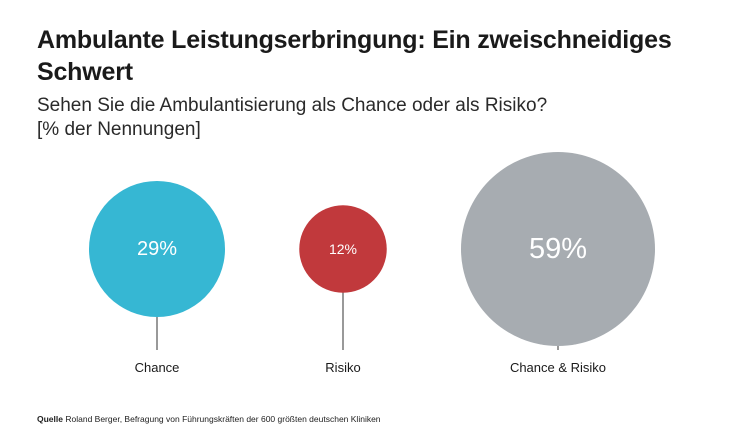  I want to click on category-label-risiko: Risiko, so click(342, 367).